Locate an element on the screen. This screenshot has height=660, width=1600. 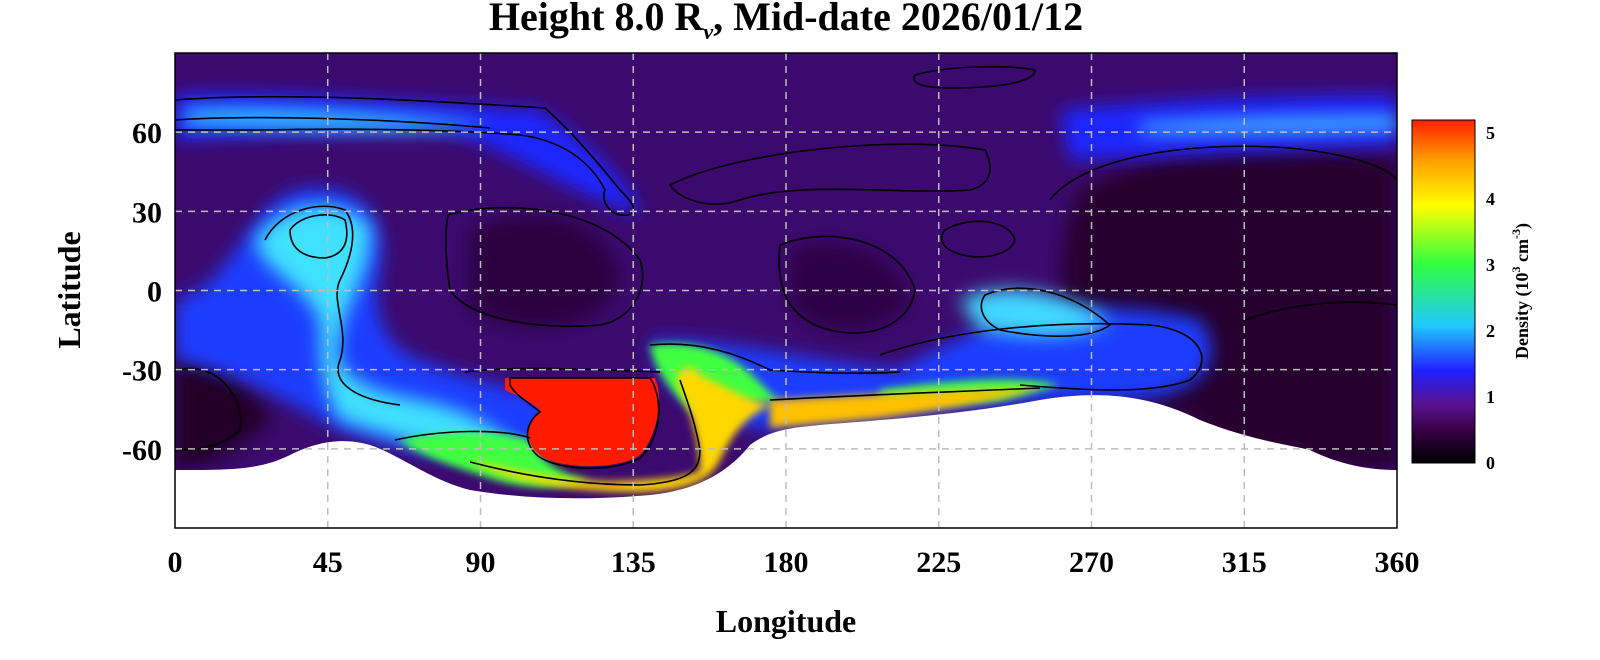
y-tick-label: 30 is located at coordinates (147, 212).